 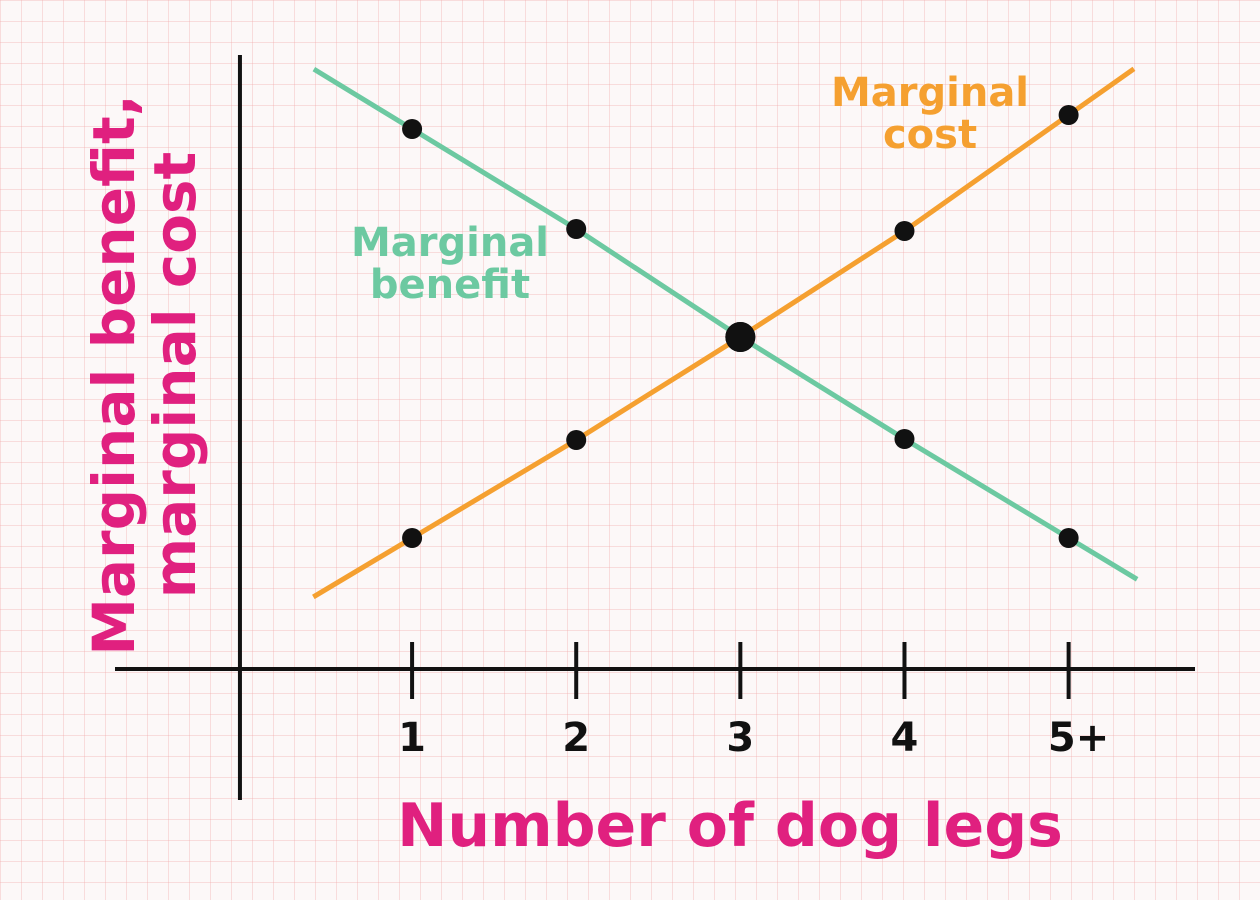 What do you see at coordinates (144, 375) in the screenshot?
I see `y-axis-title: Marginal benefit, marginal cost` at bounding box center [144, 375].